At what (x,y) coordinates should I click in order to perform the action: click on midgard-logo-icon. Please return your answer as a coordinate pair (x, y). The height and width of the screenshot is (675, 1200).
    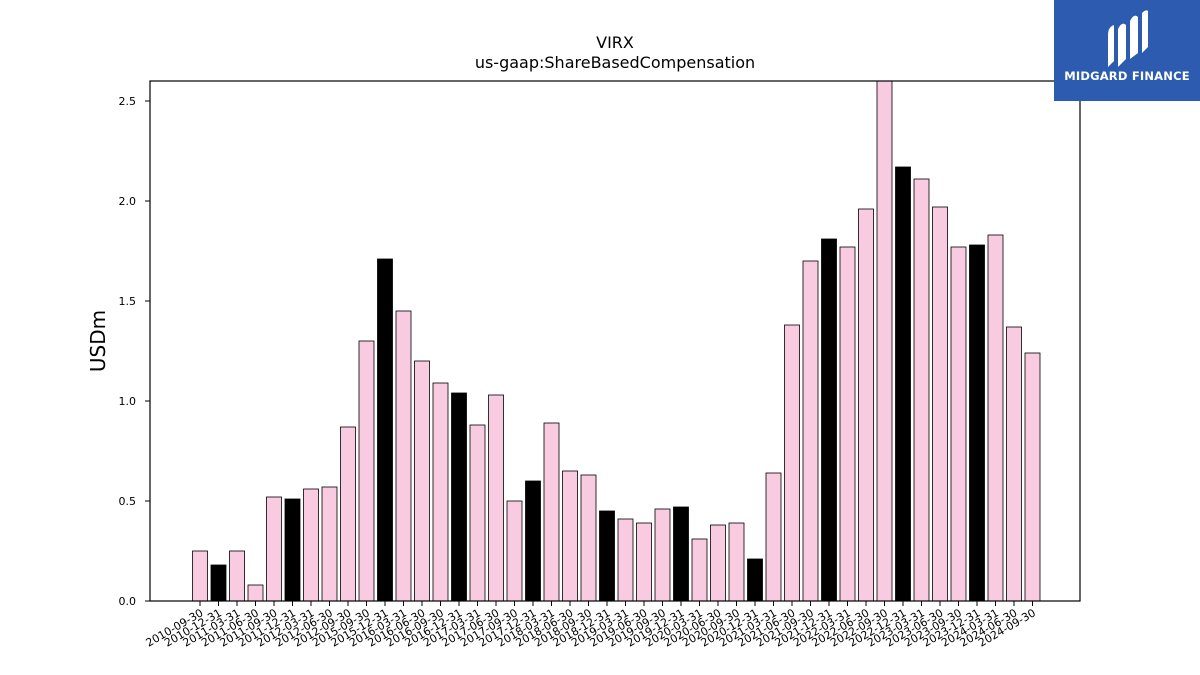
    Looking at the image, I should click on (1128, 39).